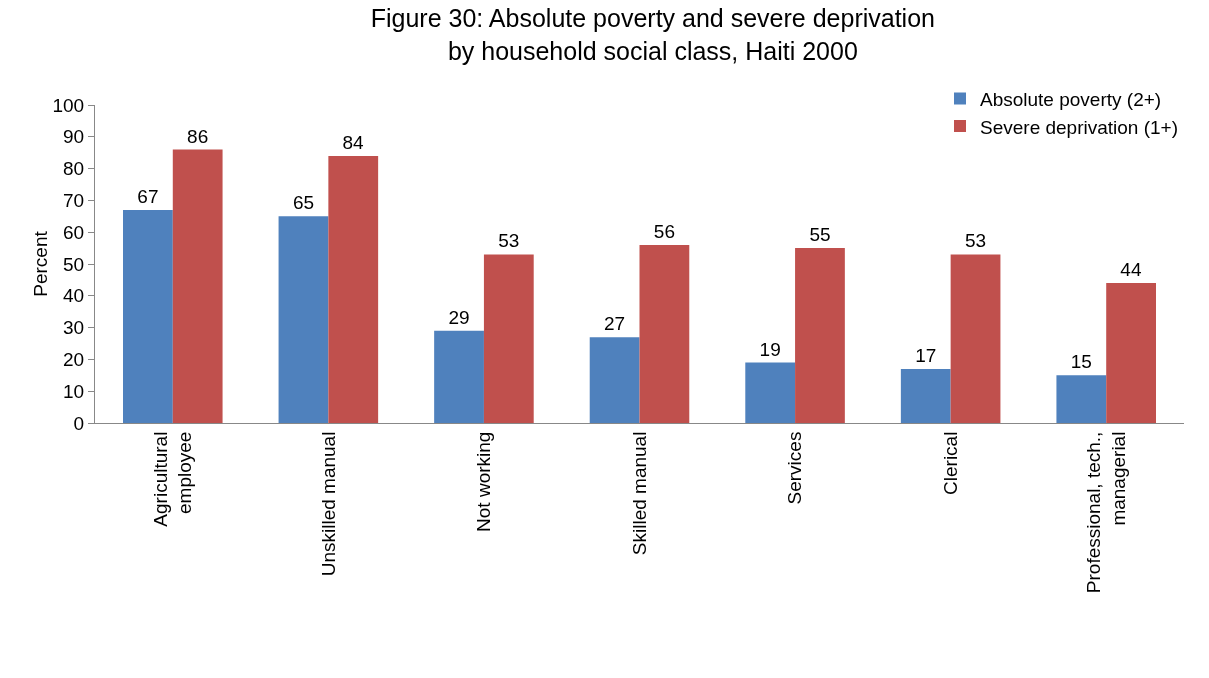 This screenshot has width=1209, height=678. Describe the element at coordinates (198, 136) in the screenshot. I see `data-label: 86` at that location.